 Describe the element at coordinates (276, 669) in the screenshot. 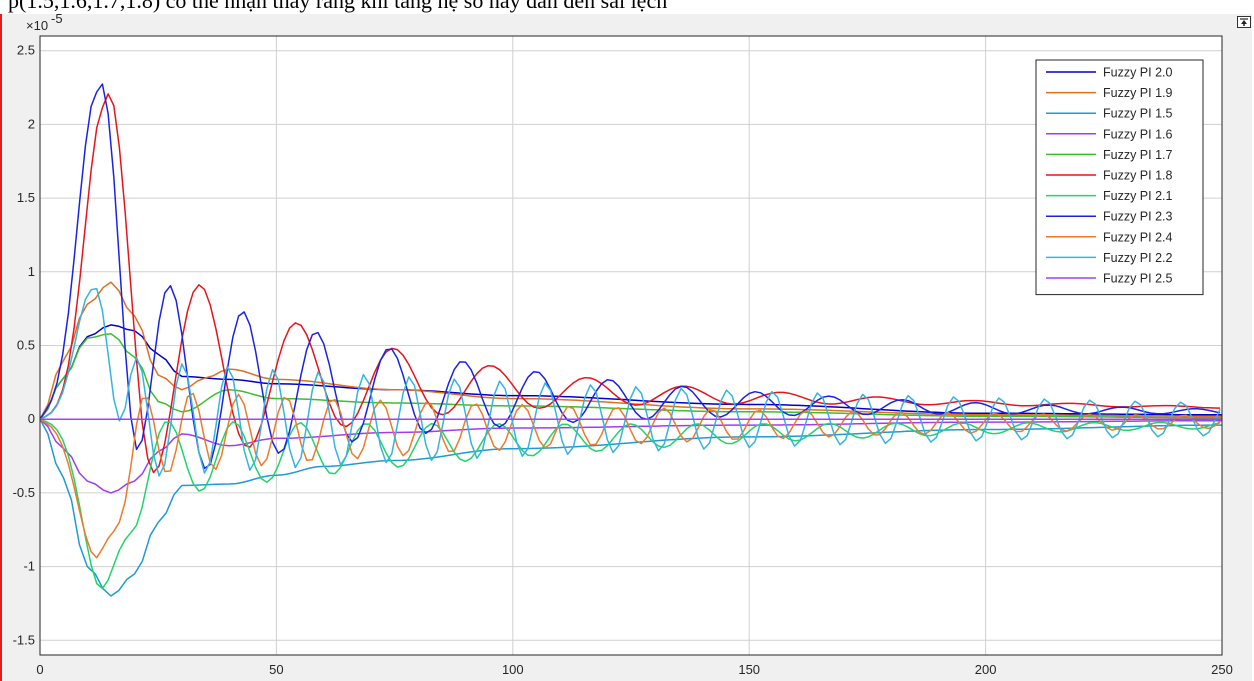

I see `x-tick-label: 50` at that location.